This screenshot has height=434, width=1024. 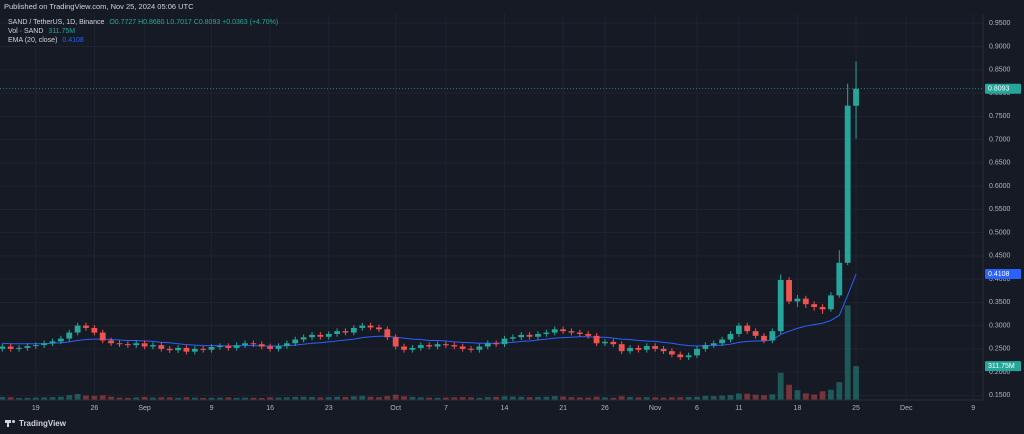 What do you see at coordinates (999, 274) in the screenshot?
I see `ema-label: 0.4108` at bounding box center [999, 274].